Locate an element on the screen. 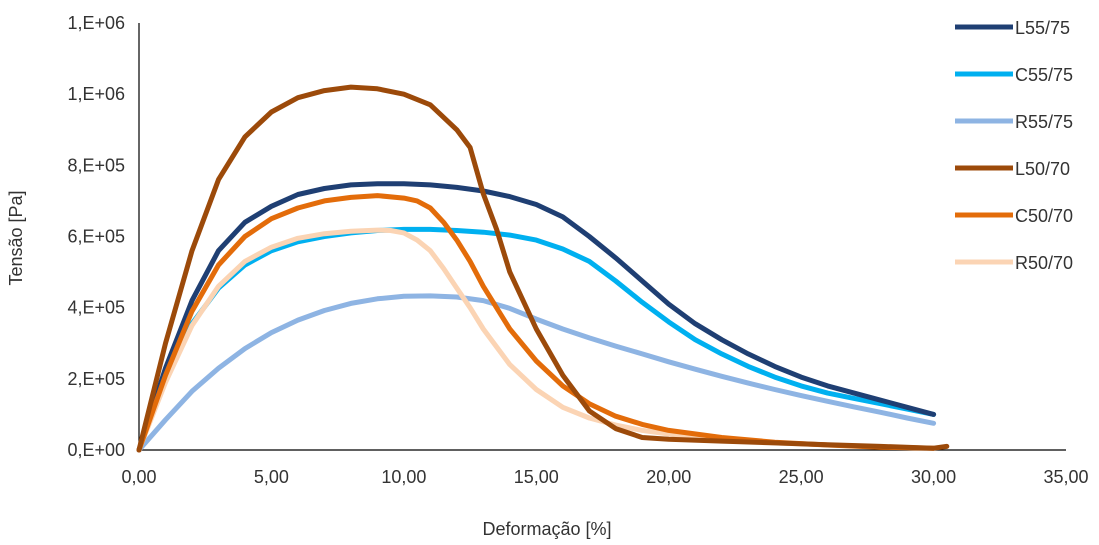 The image size is (1099, 545). x-tick-label: 25,00 is located at coordinates (801, 477).